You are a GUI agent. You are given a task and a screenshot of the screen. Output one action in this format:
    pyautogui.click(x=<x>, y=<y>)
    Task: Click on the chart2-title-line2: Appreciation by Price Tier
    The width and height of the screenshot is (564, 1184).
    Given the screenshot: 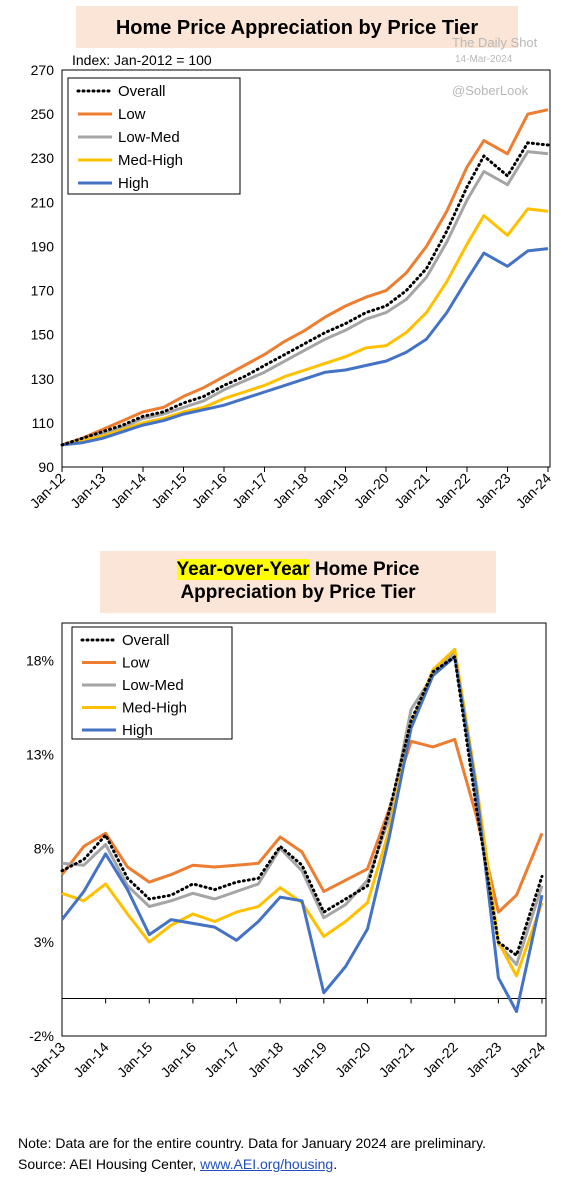 What is the action you would take?
    pyautogui.click(x=298, y=592)
    